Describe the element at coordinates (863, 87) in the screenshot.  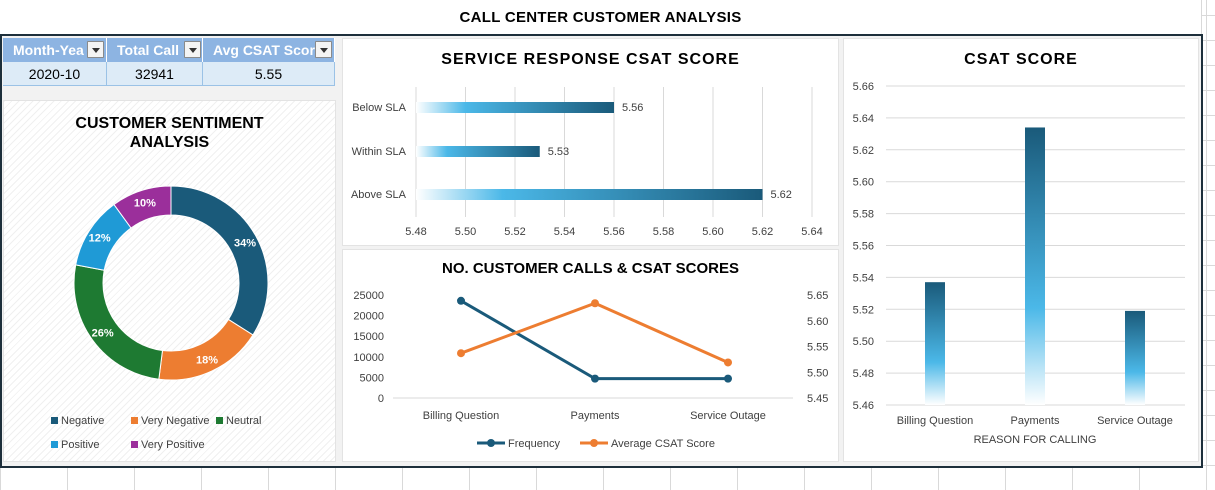
I see `y-tick-label: 5.66` at that location.